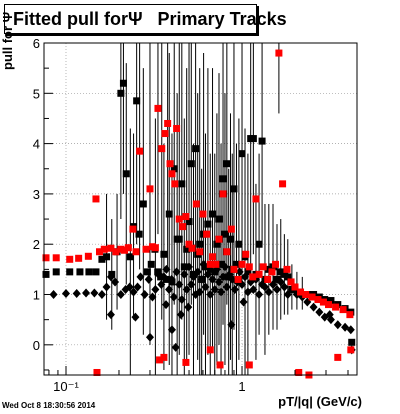 The width and height of the screenshot is (400, 414). I want to click on timestamp: Wed Oct 8 18:30:56 2014, so click(49, 405).